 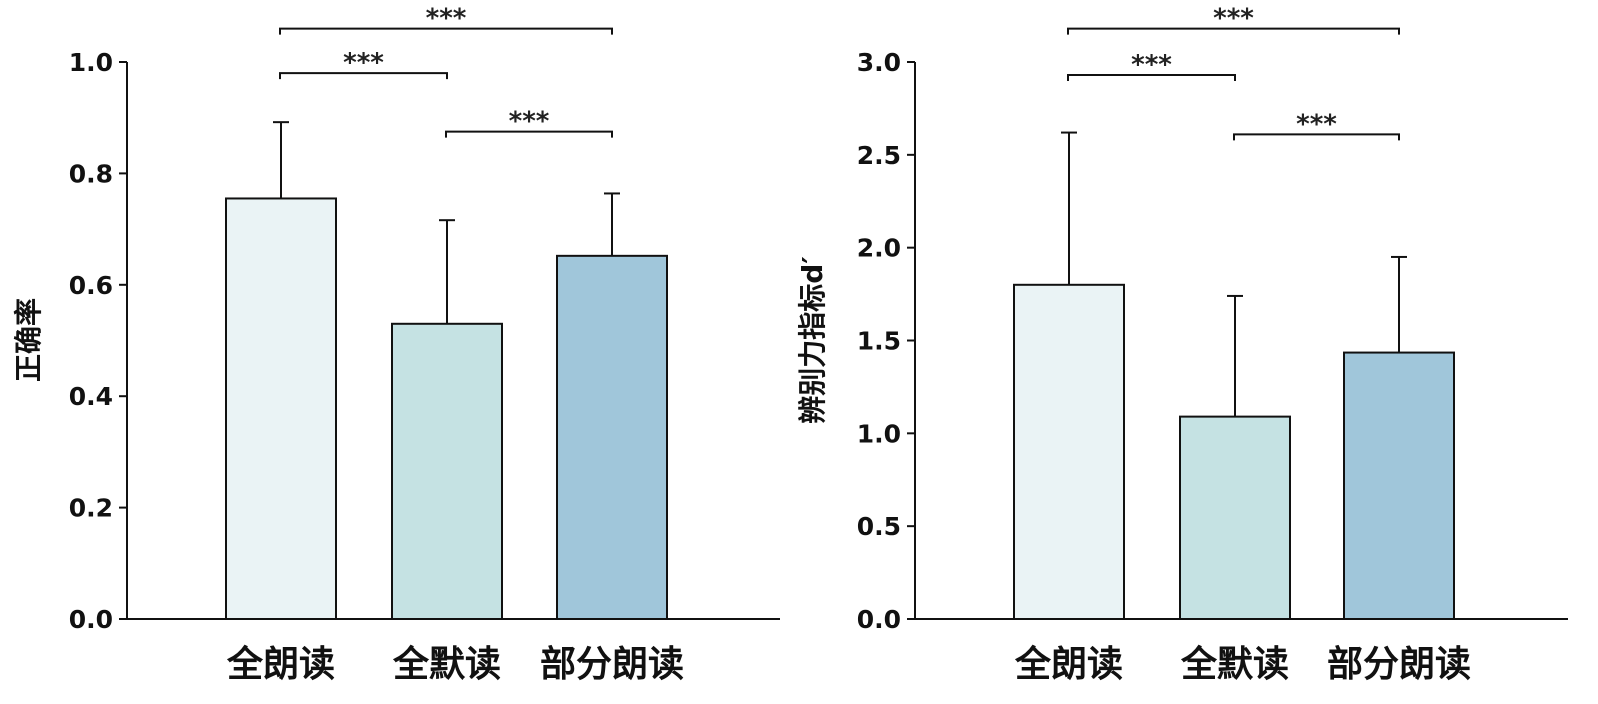 What do you see at coordinates (879, 526) in the screenshot?
I see `y-tick-label: 0.5` at bounding box center [879, 526].